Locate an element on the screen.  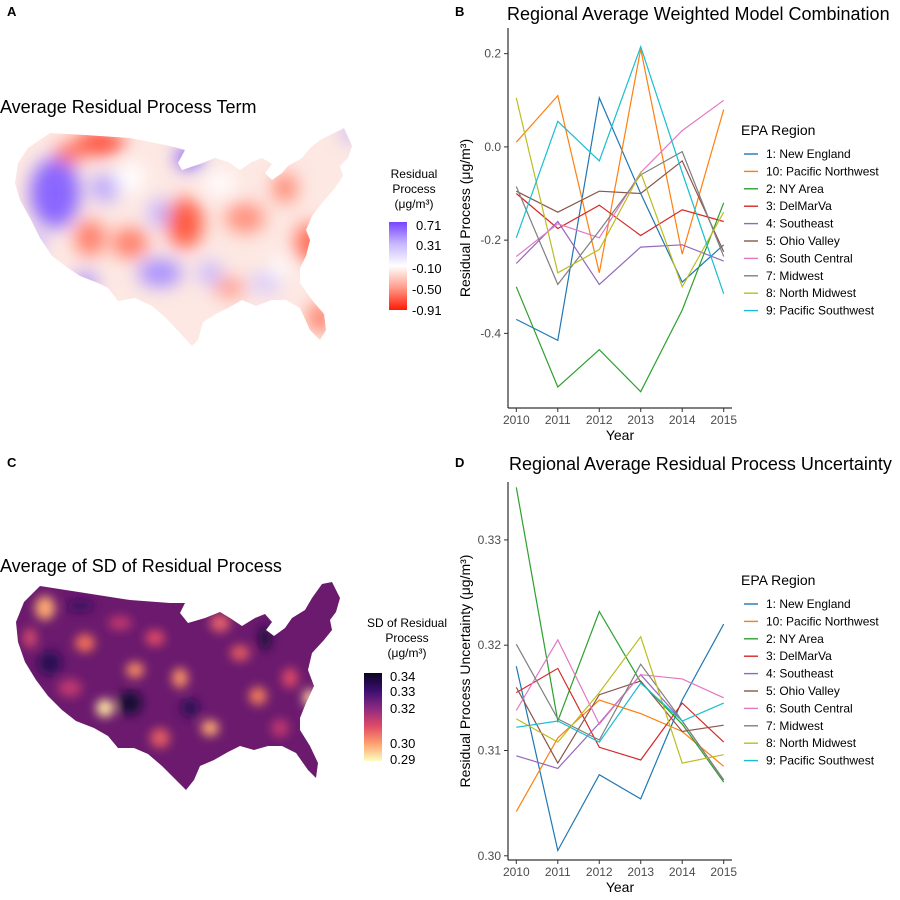
legend-a-title: Residual Process (μg/m³) is located at coordinates (414, 189).